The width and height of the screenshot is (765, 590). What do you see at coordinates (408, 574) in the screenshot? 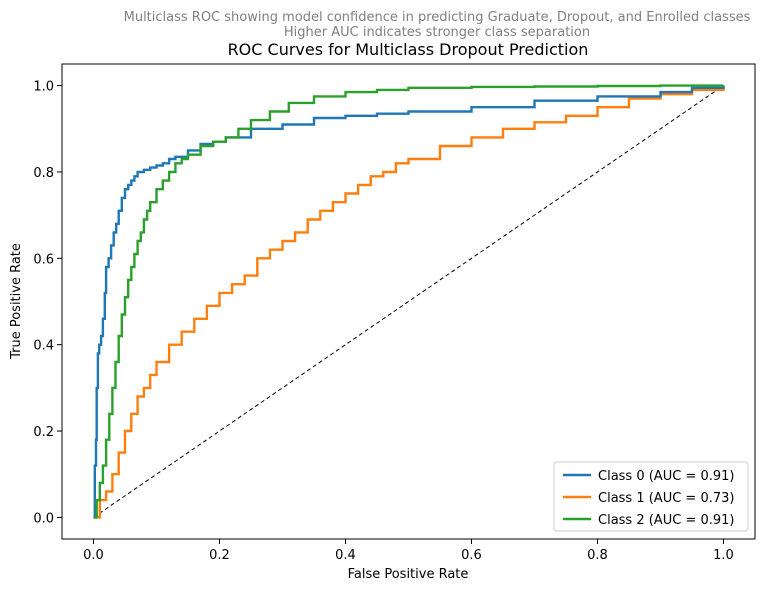
I see `x-axis-label: False Positive Rate` at bounding box center [408, 574].